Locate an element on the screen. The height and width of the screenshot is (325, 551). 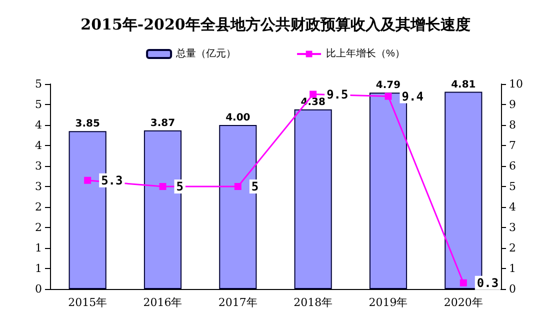
y2-tick-label: 10 is located at coordinates (516, 84).